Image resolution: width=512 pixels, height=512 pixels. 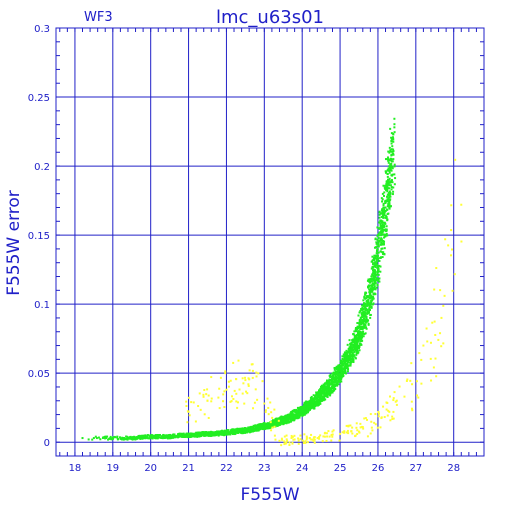 What do you see at coordinates (39, 374) in the screenshot?
I see `y-tick-label: 0.05` at bounding box center [39, 374].